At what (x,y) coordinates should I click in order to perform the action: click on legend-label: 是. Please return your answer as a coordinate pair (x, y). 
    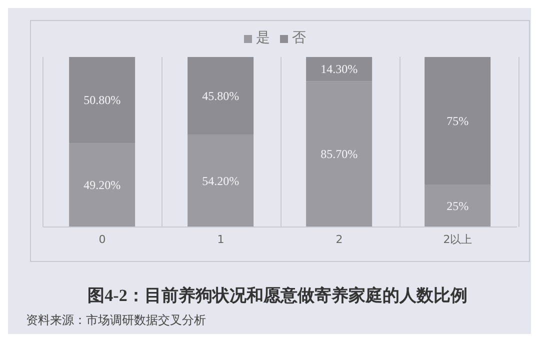
    Looking at the image, I should click on (263, 38).